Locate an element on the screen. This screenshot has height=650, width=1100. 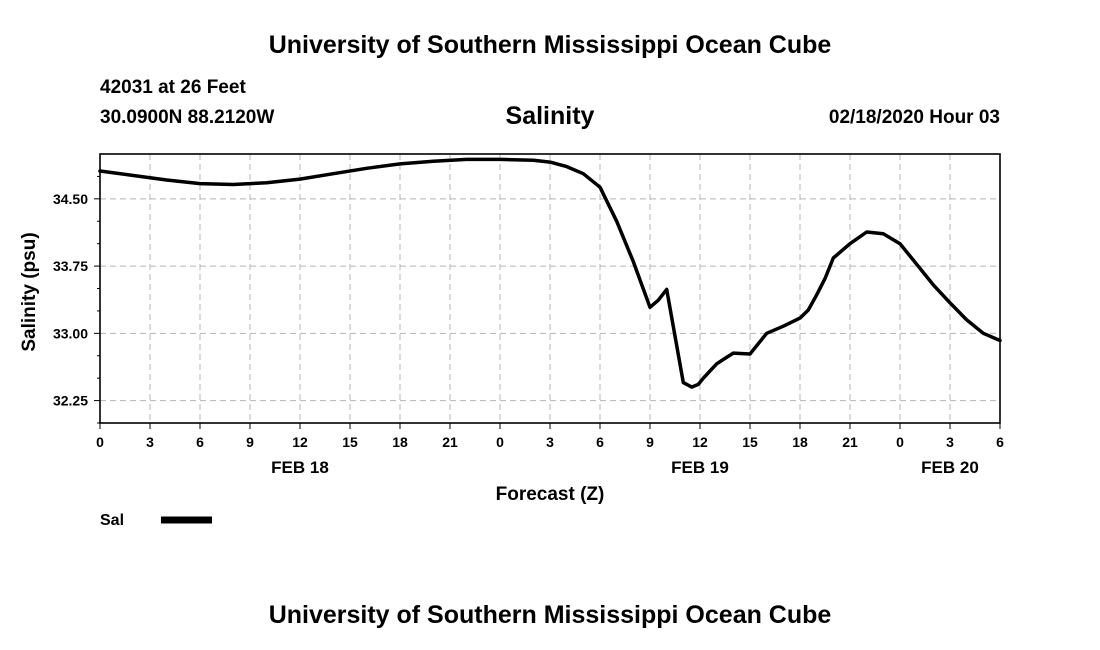
legend-label: Sal is located at coordinates (112, 520).